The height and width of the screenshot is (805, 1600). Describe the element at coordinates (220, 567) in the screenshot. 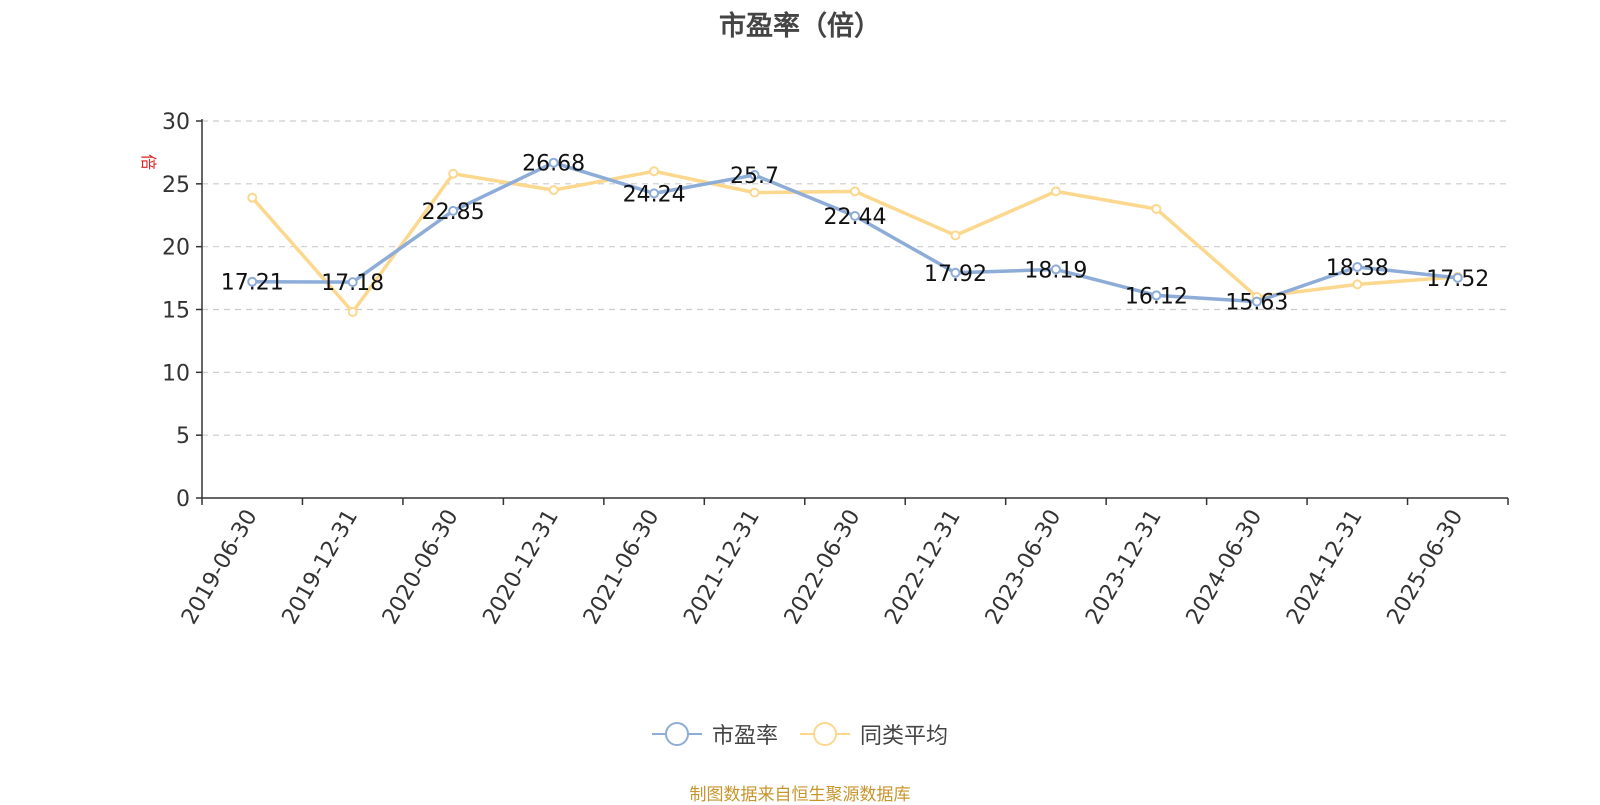

I see `x-tick-label: 2019-06-30` at that location.